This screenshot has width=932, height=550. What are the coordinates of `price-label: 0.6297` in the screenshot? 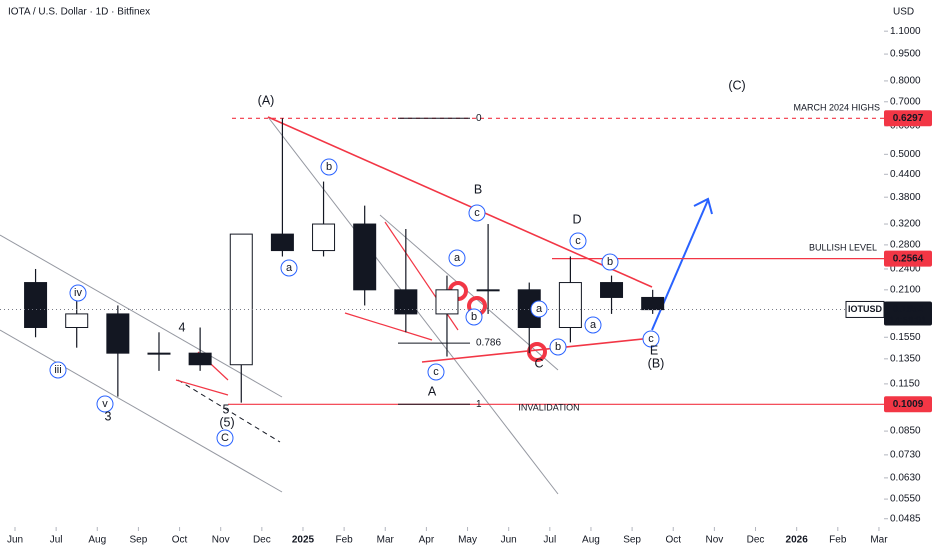 It's located at (908, 118).